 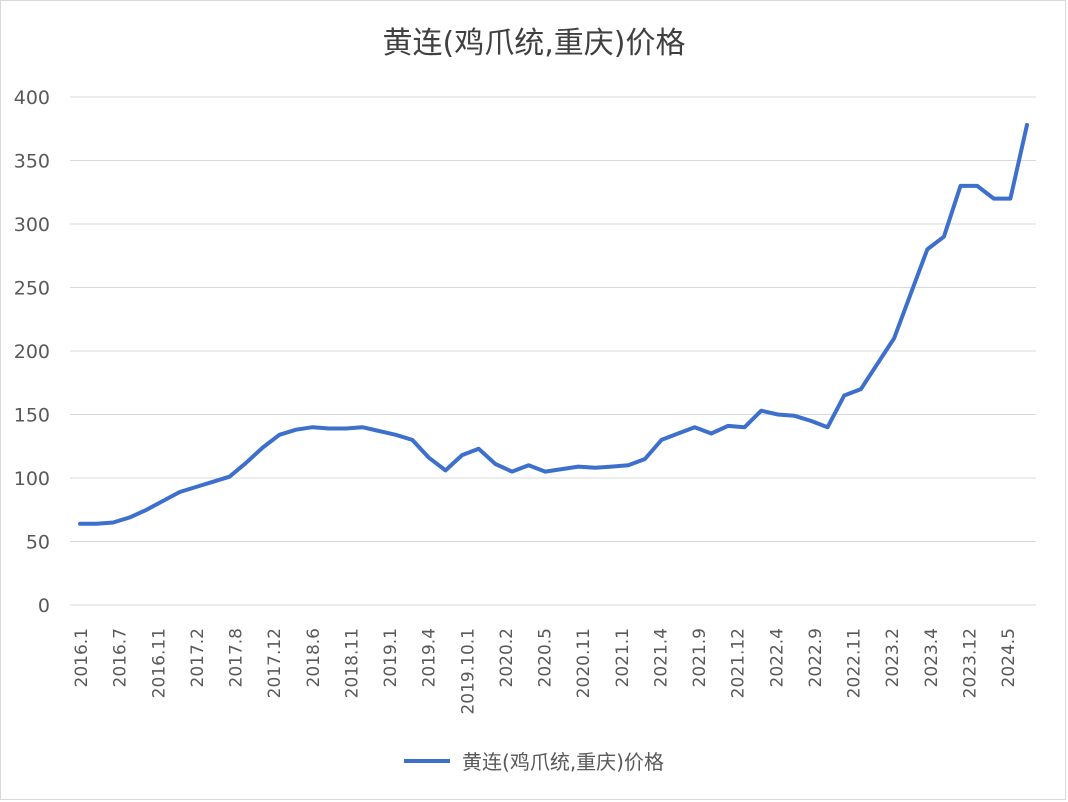 What do you see at coordinates (121, 657) in the screenshot?
I see `x-tick-label: 2016.7` at bounding box center [121, 657].